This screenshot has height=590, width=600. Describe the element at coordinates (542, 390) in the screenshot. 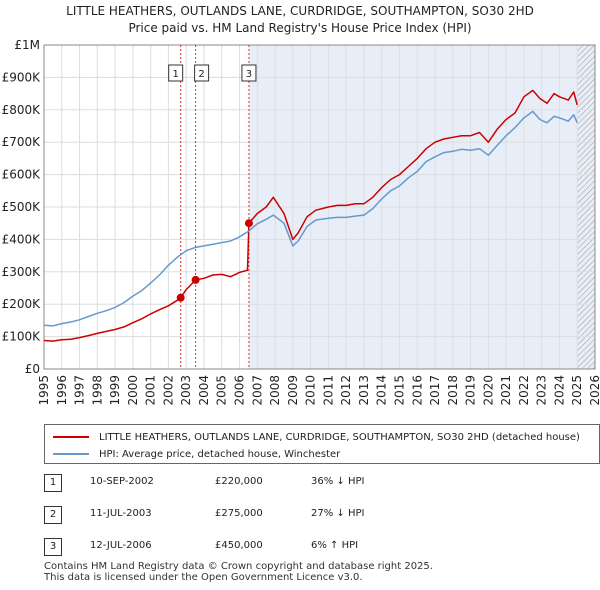

I see `x-tick-label: 2023` at that location.